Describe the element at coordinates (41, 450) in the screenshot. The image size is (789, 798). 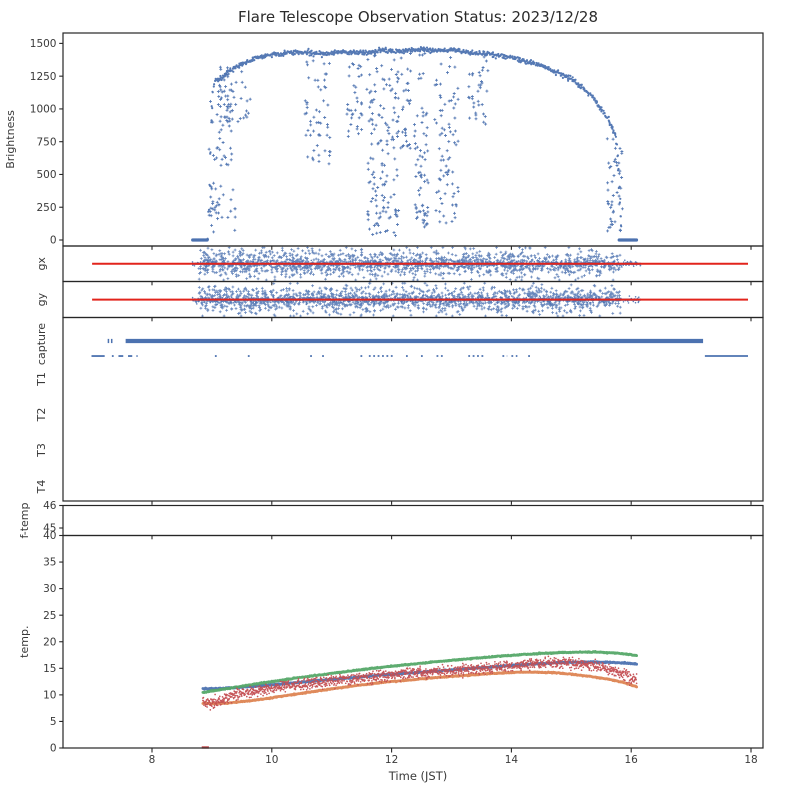
I see `ylabel-t3: T3` at that location.